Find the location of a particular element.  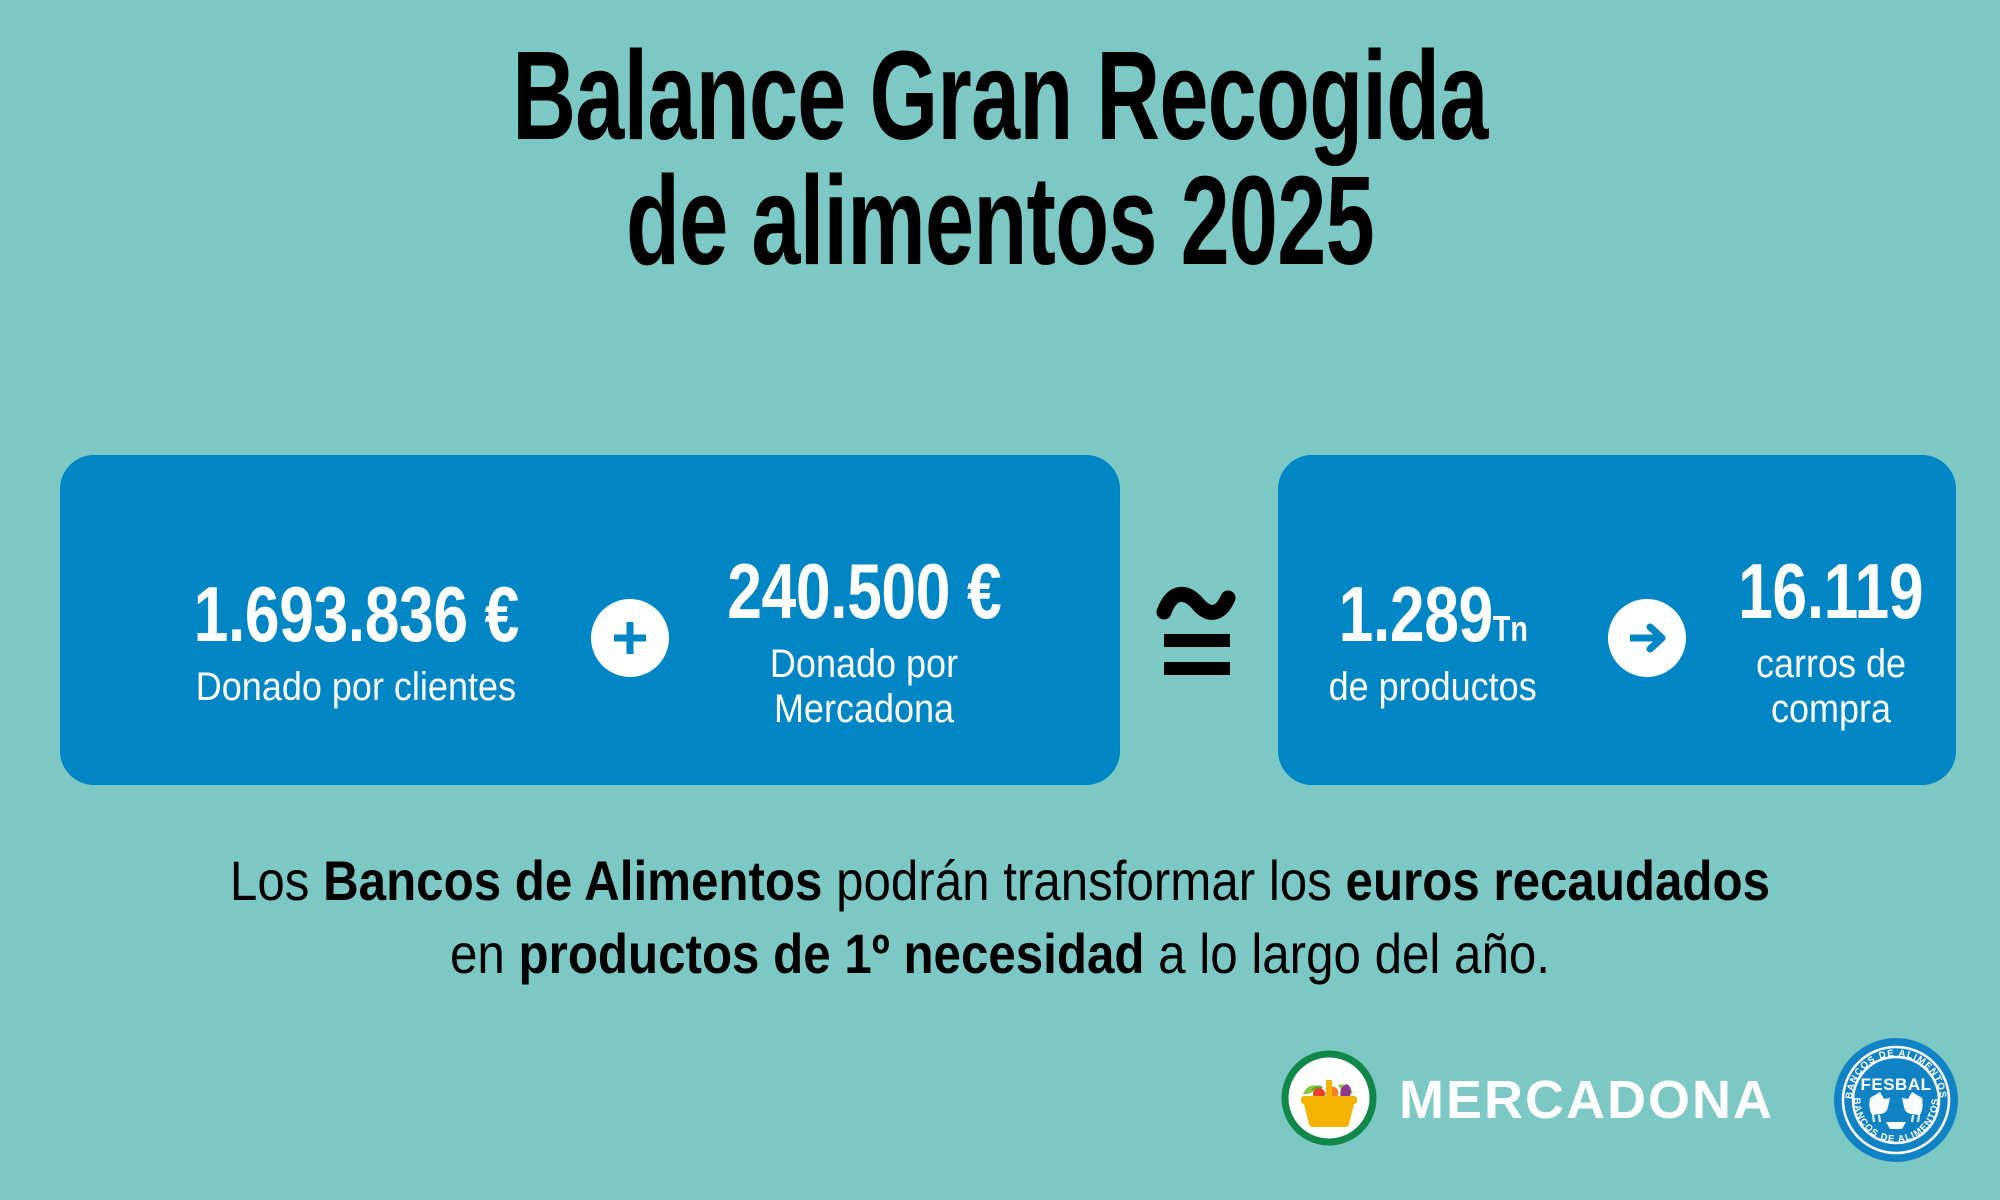

stat-label: de productos is located at coordinates (1433, 686).